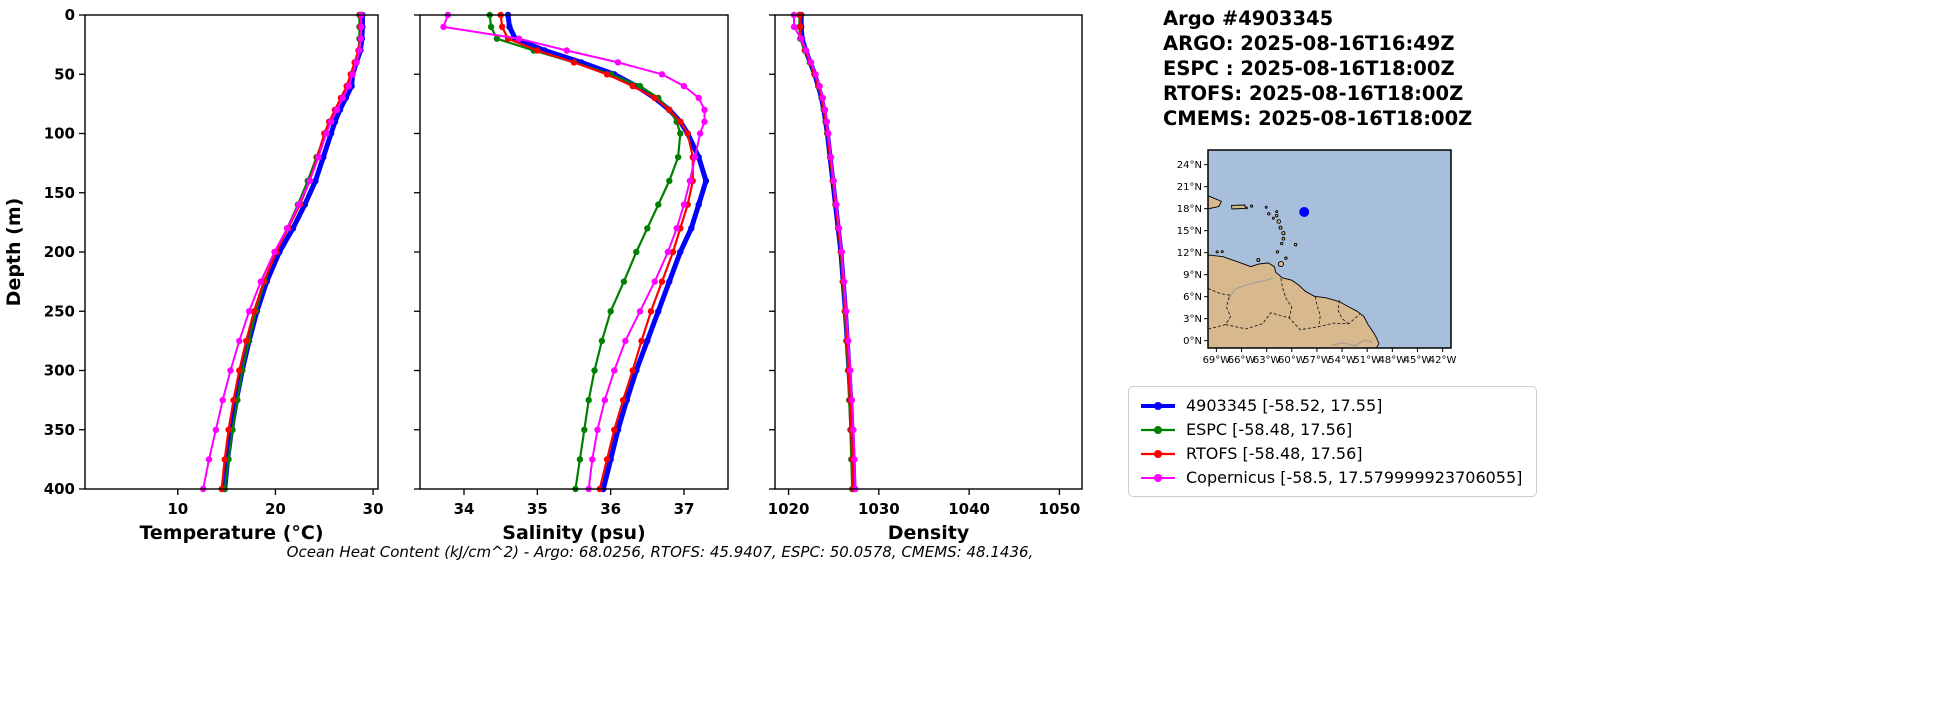  I want to click on rtofs-timestamp: RTOFS: 2025-08-16T18:00Z, so click(1313, 93).